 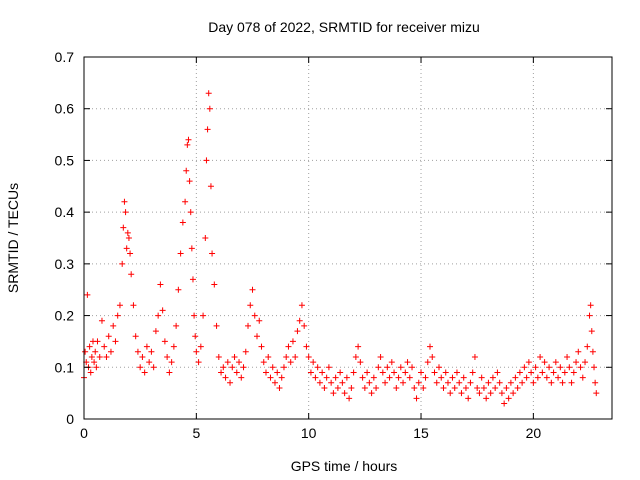 What do you see at coordinates (65, 109) in the screenshot?
I see `y-tick-label: 0.6` at bounding box center [65, 109].